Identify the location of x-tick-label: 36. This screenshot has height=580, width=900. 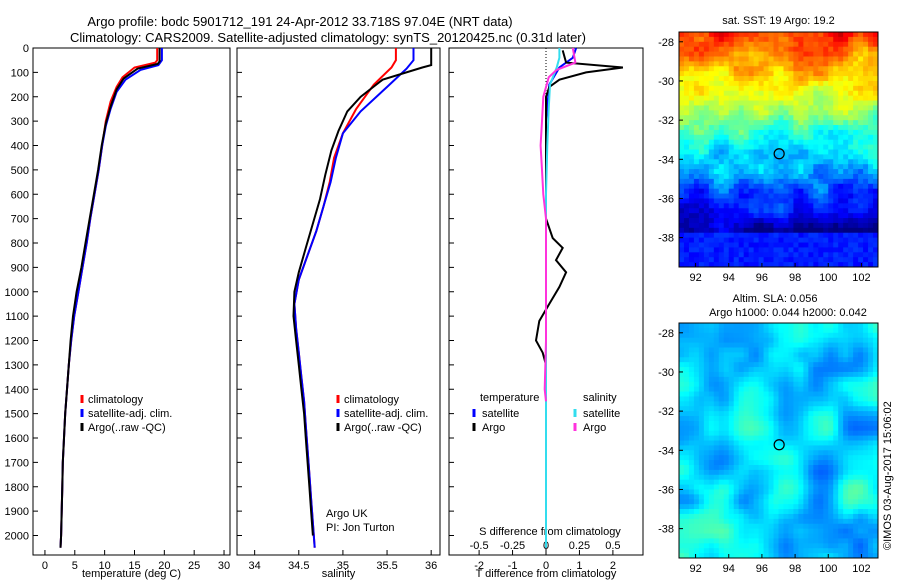
(431, 566).